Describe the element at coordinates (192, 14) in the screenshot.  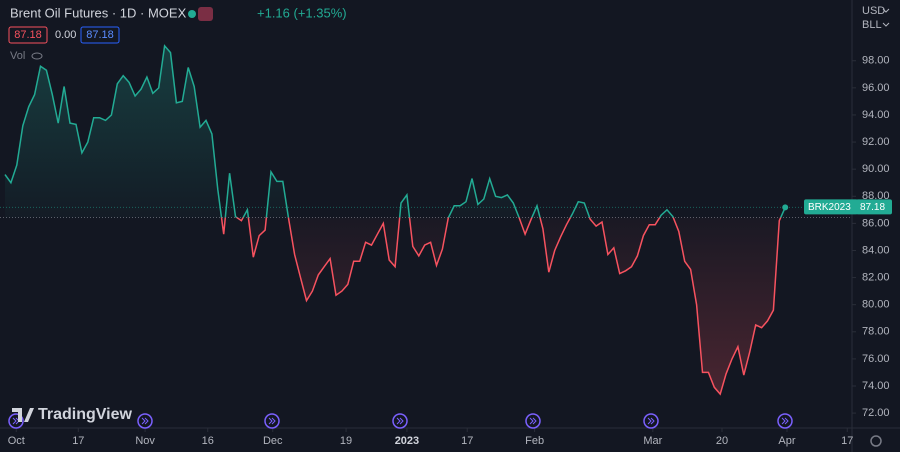
I see `status-dot` at that location.